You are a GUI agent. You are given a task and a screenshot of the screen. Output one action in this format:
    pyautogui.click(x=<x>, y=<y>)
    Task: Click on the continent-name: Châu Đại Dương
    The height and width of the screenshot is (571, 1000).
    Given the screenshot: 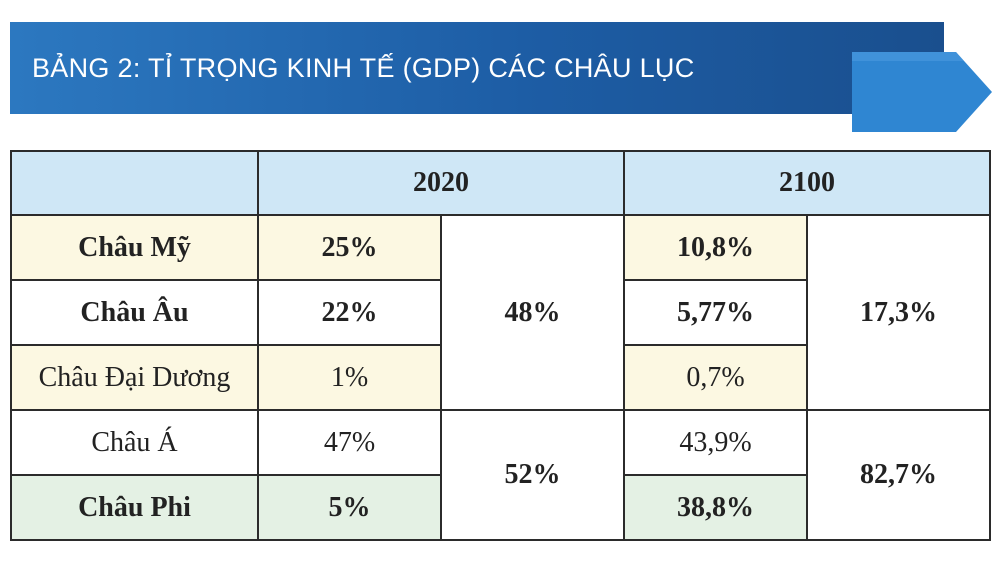 What is the action you would take?
    pyautogui.click(x=134, y=377)
    